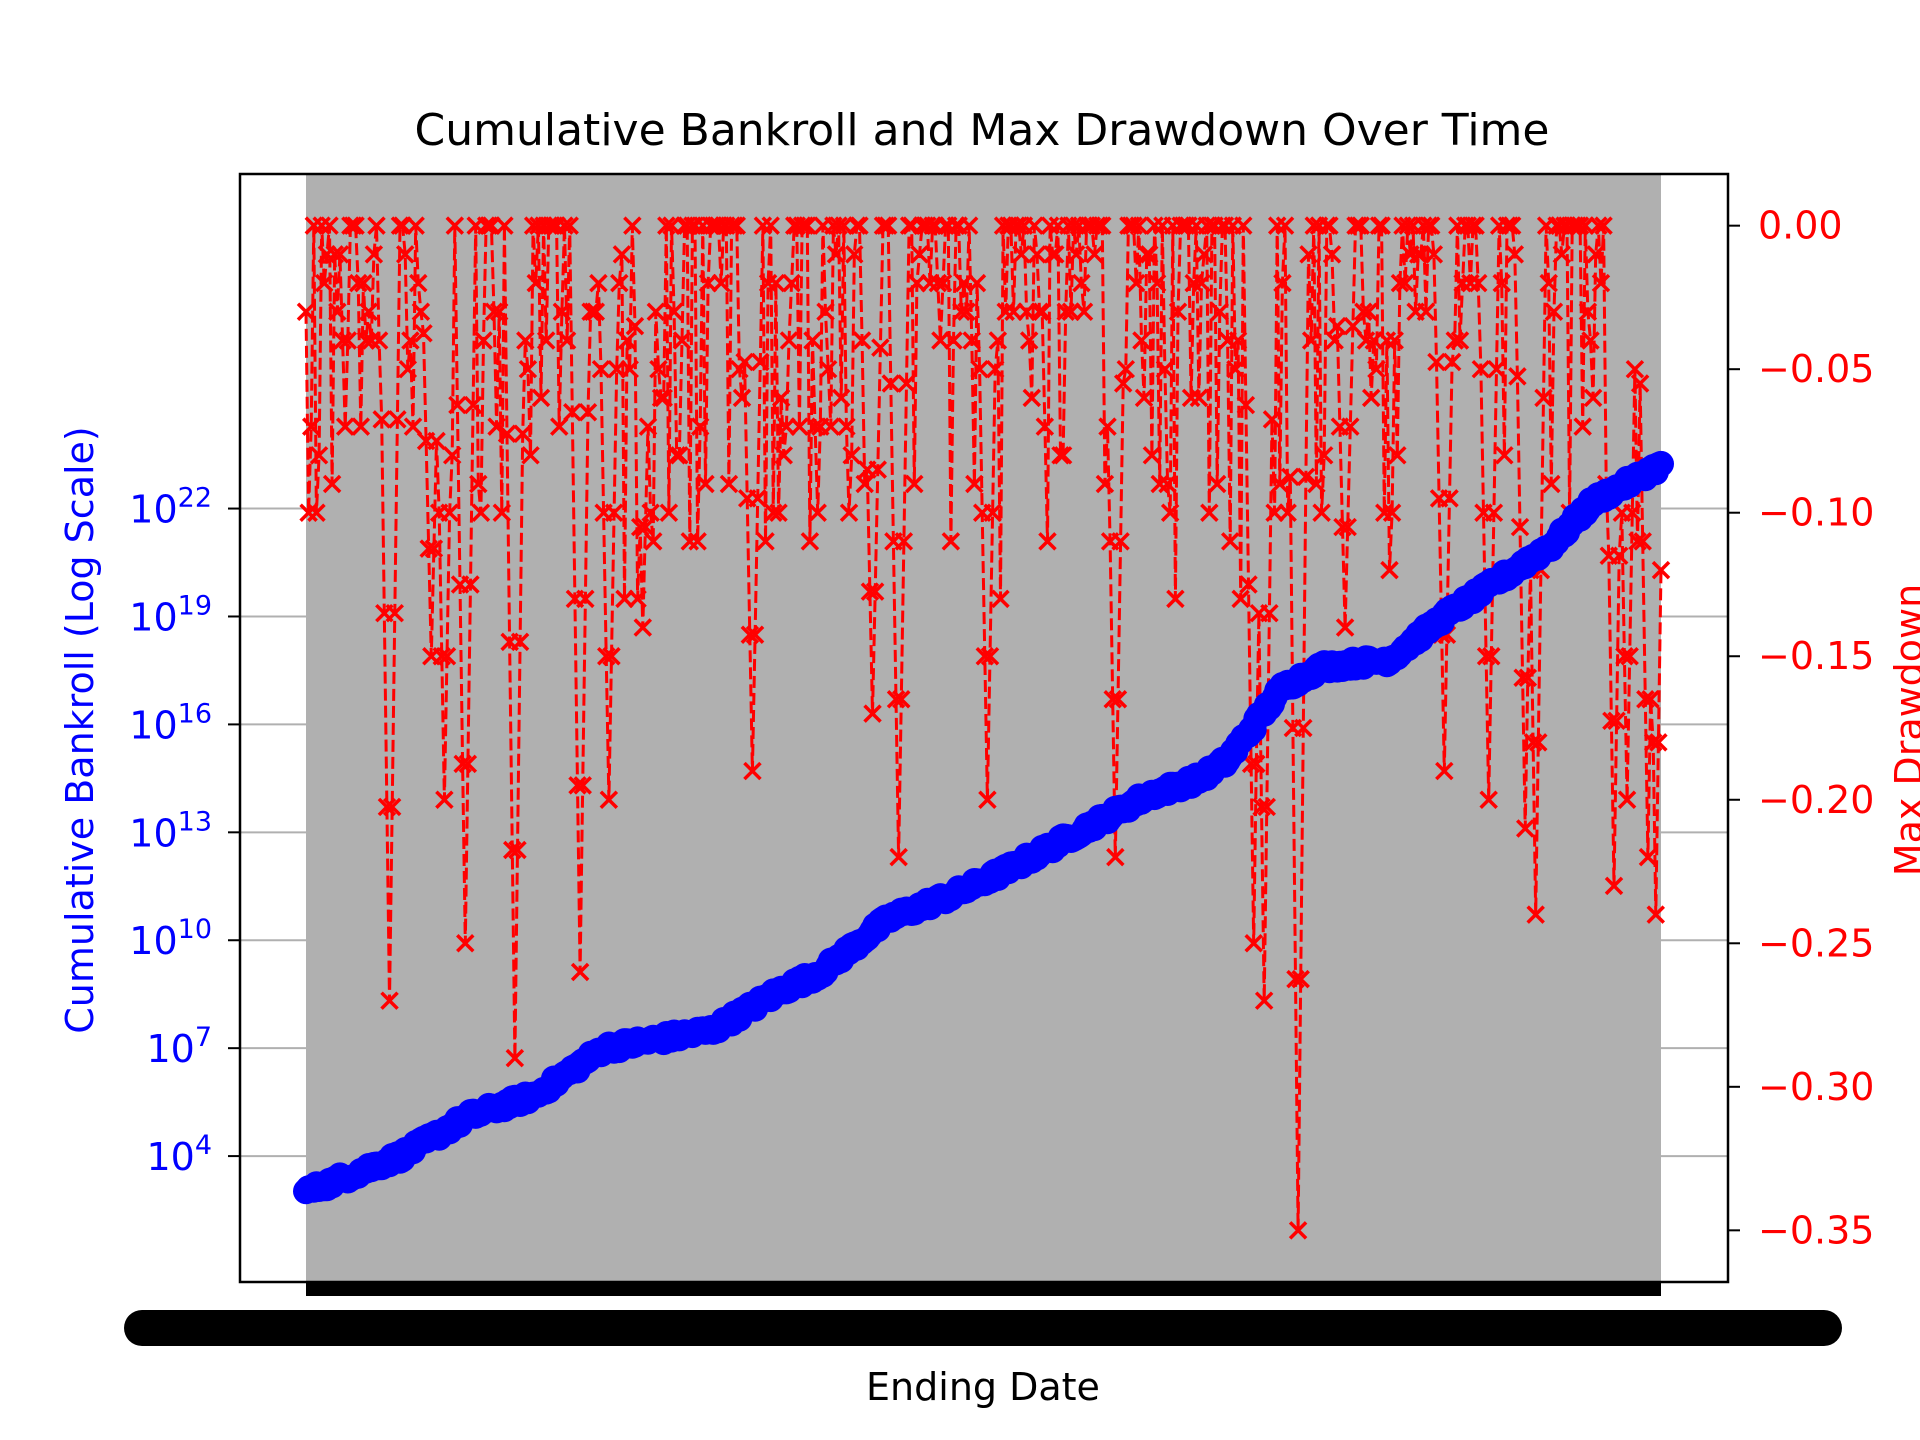 The height and width of the screenshot is (1440, 1920). I want to click on right-tick-label: −0.15, so click(1816, 656).